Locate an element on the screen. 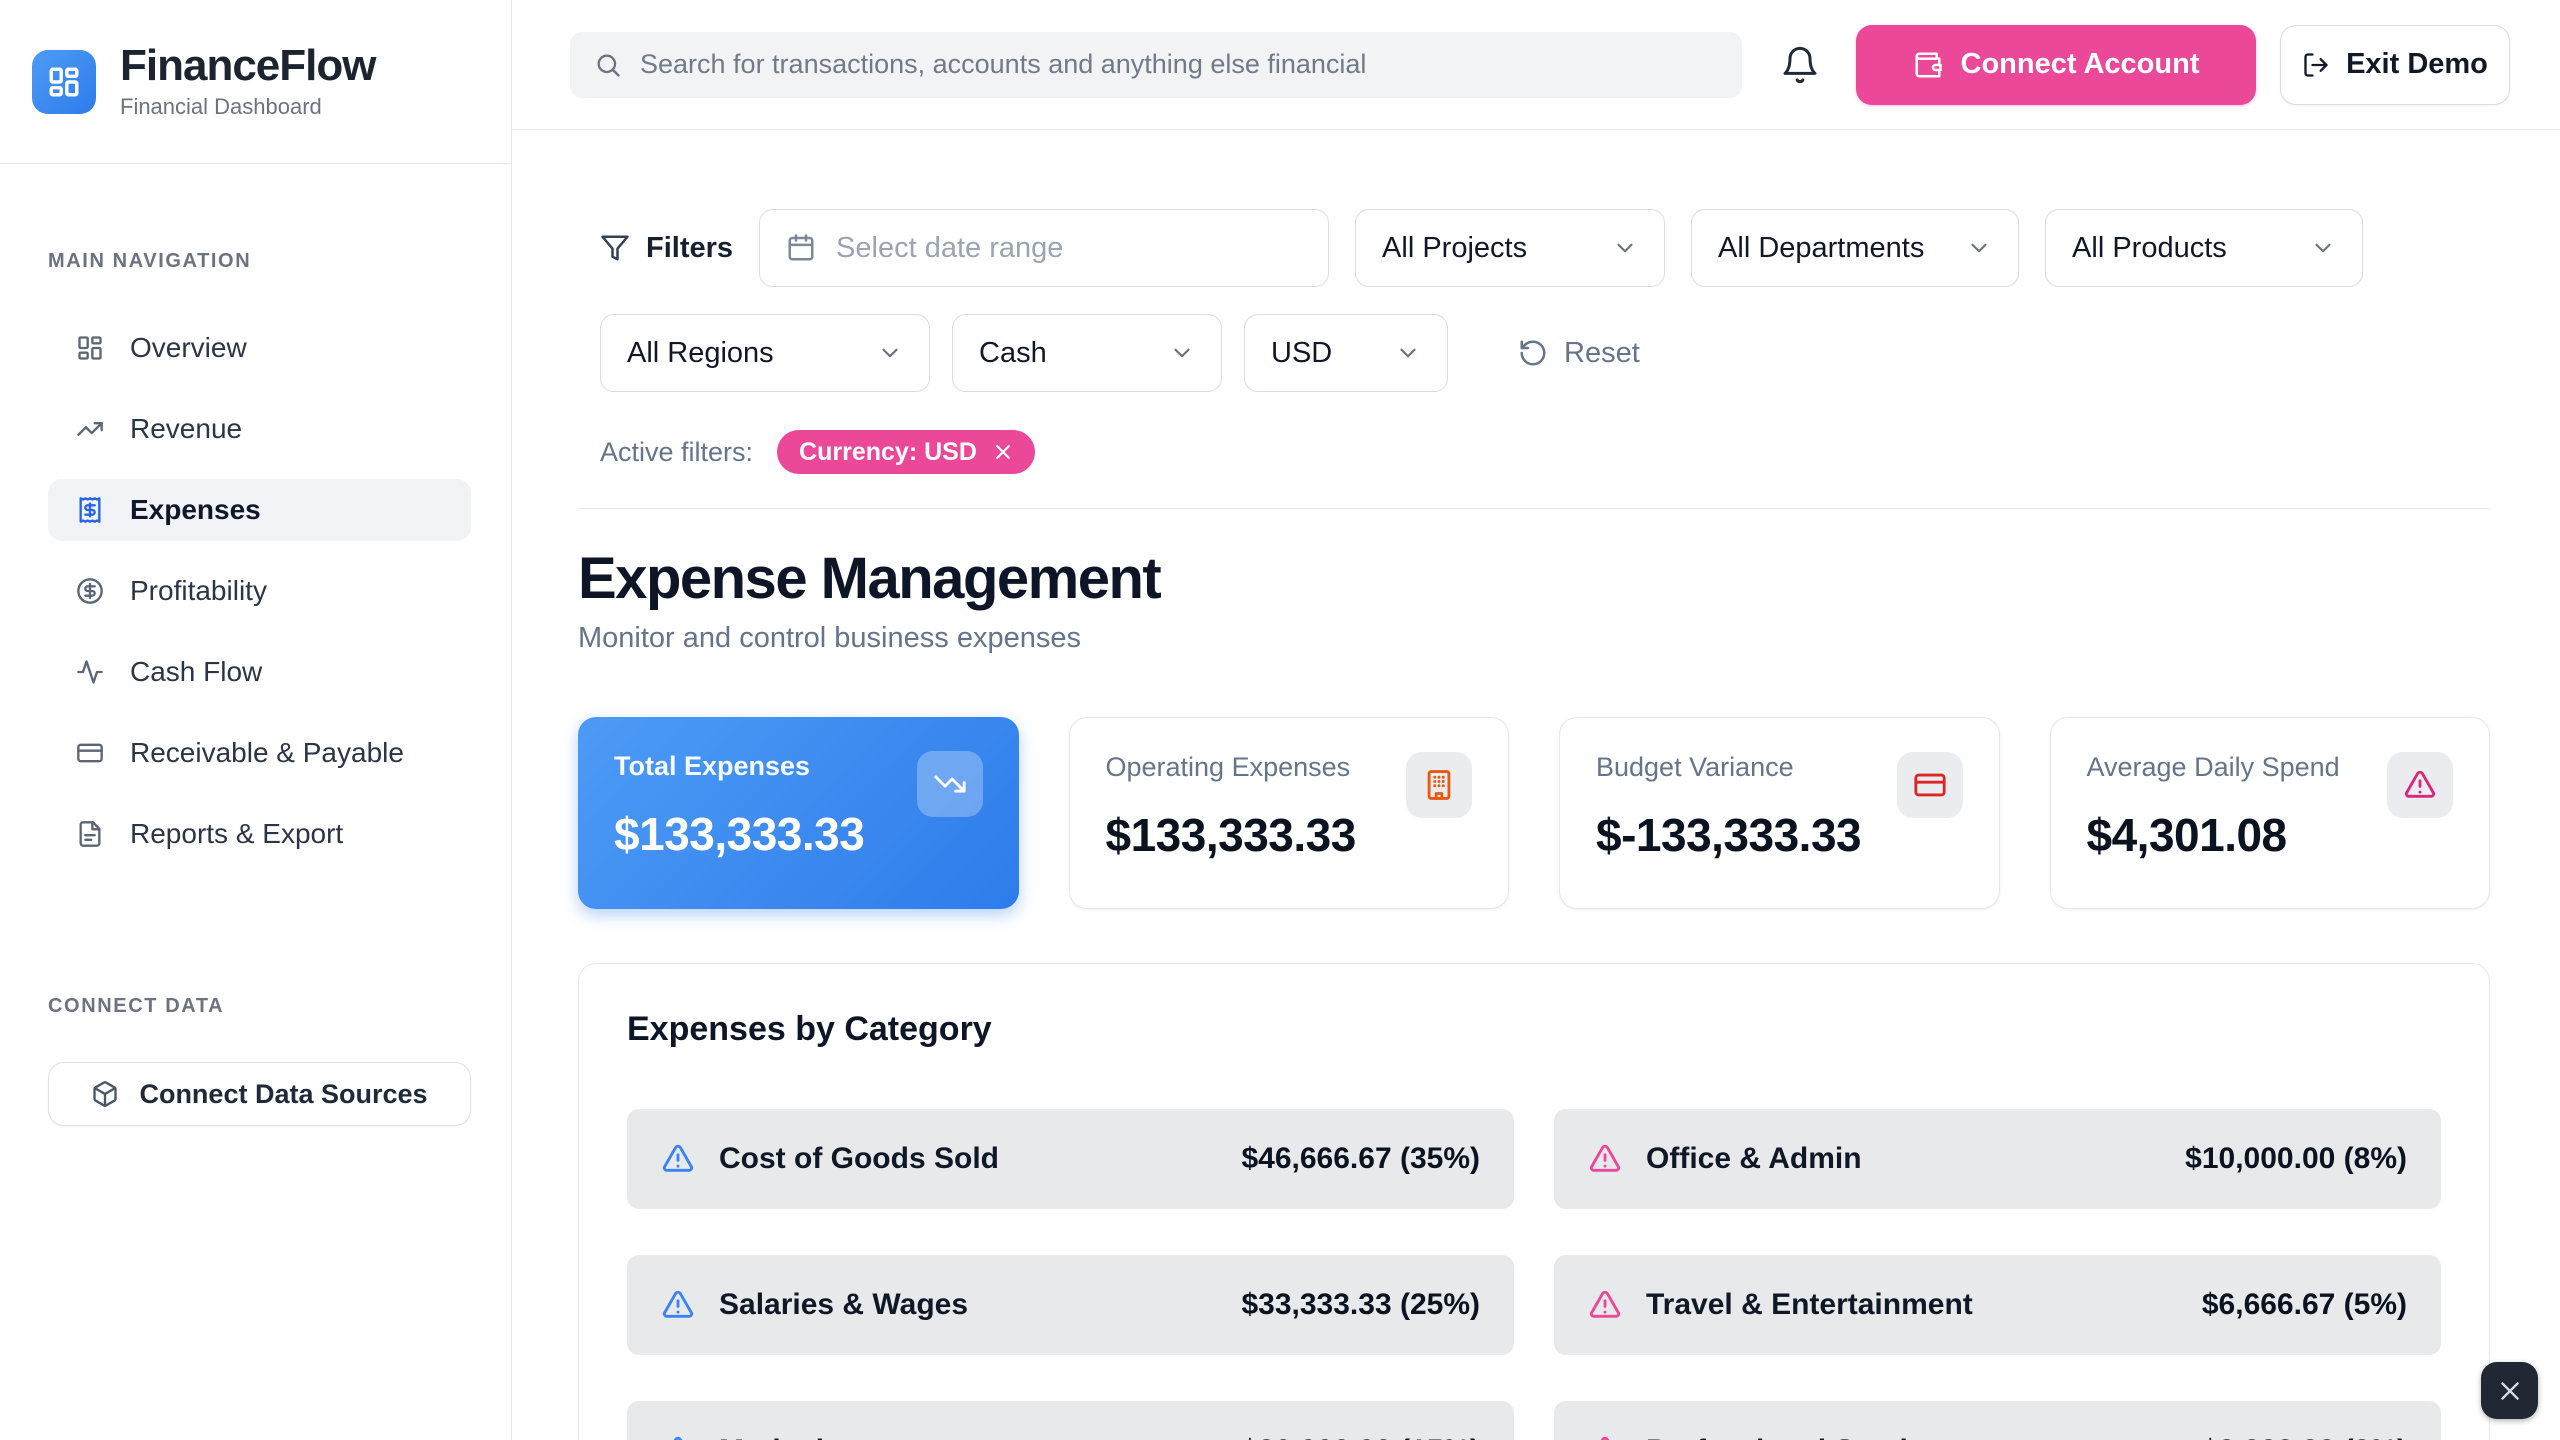 Image resolution: width=2560 pixels, height=1440 pixels. sidebar-item-label: Cash Flow is located at coordinates (196, 671).